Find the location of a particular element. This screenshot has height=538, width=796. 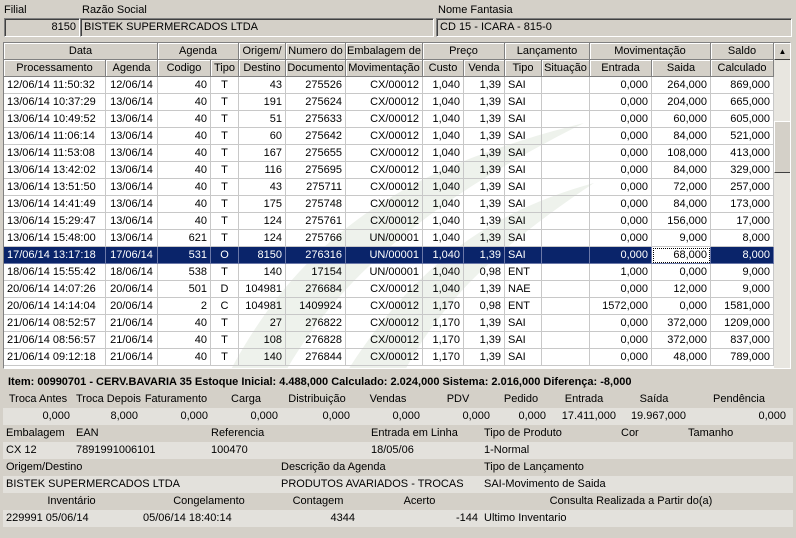

table-cell: 276822 is located at coordinates (316, 323).